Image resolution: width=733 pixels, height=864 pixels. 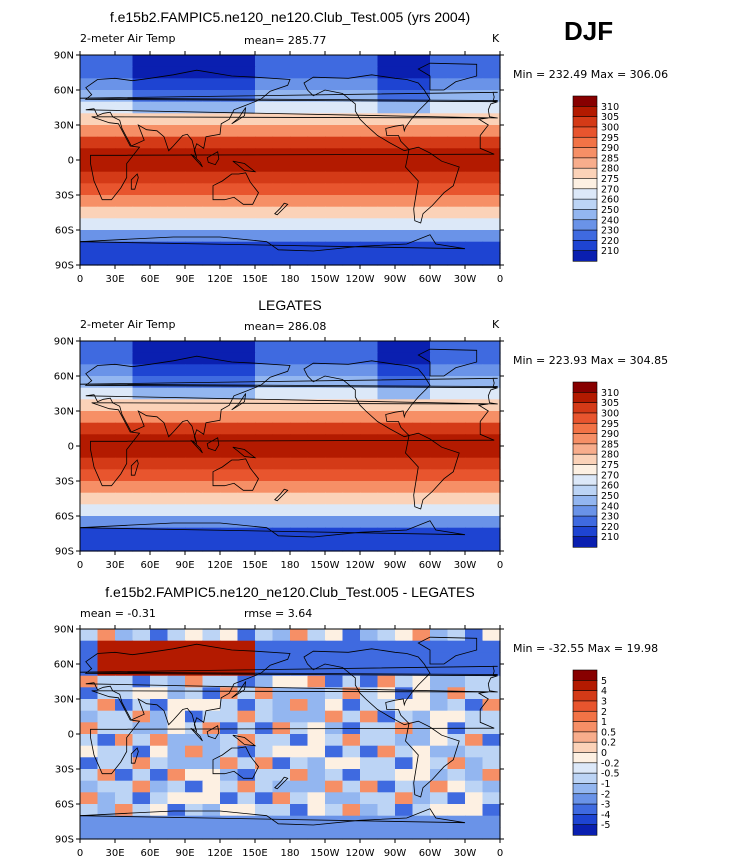 What do you see at coordinates (605, 805) in the screenshot?
I see `colorbar-label: -3` at bounding box center [605, 805].